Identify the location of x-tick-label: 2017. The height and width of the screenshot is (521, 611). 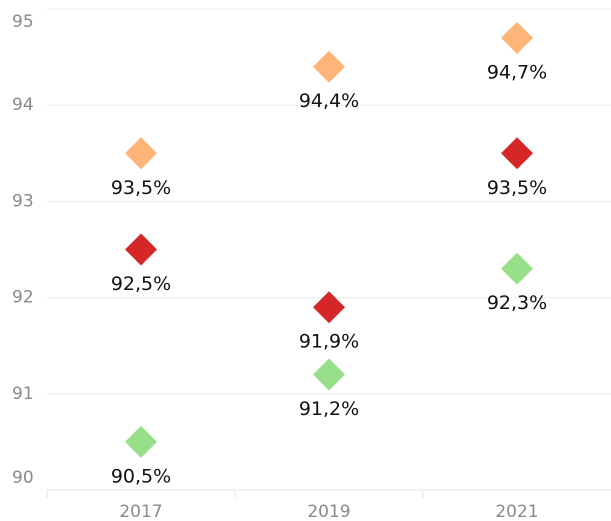
(140, 511).